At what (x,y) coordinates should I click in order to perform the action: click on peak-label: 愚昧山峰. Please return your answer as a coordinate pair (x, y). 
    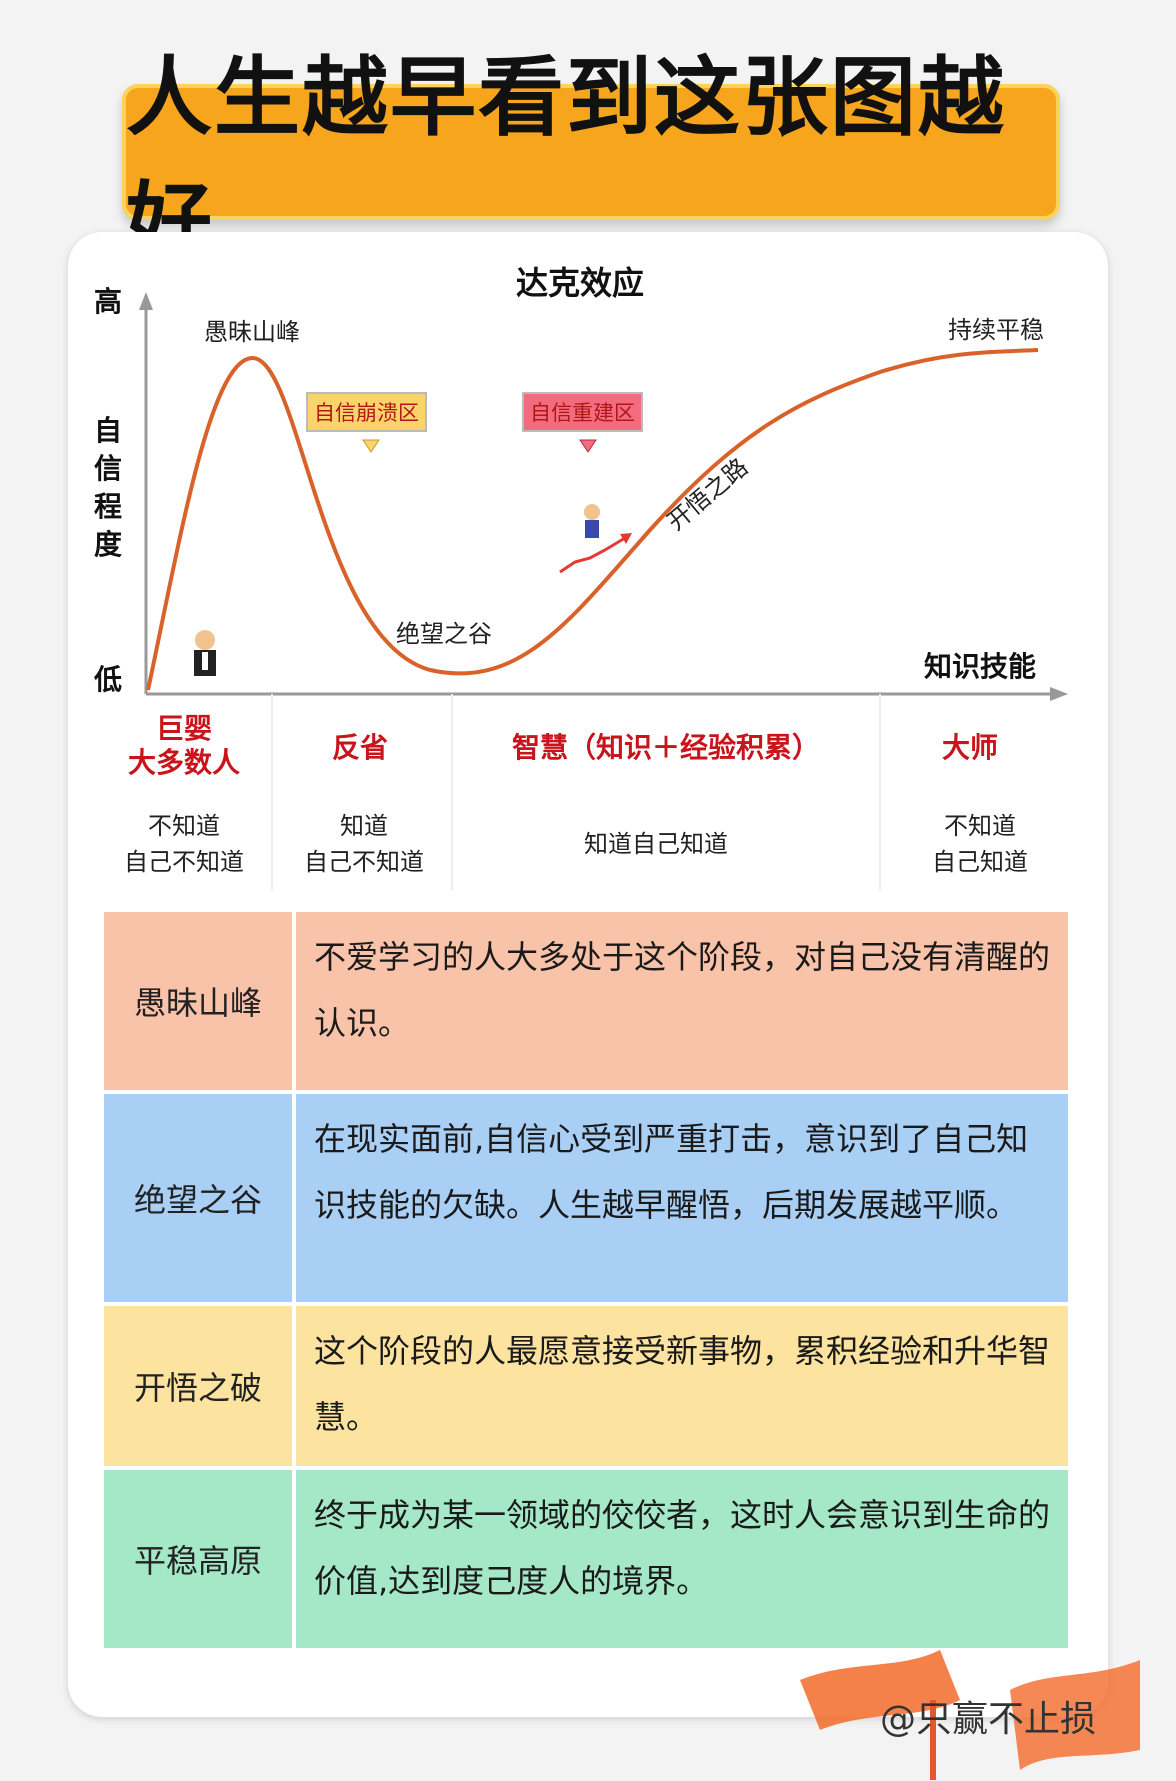
    Looking at the image, I should click on (252, 332).